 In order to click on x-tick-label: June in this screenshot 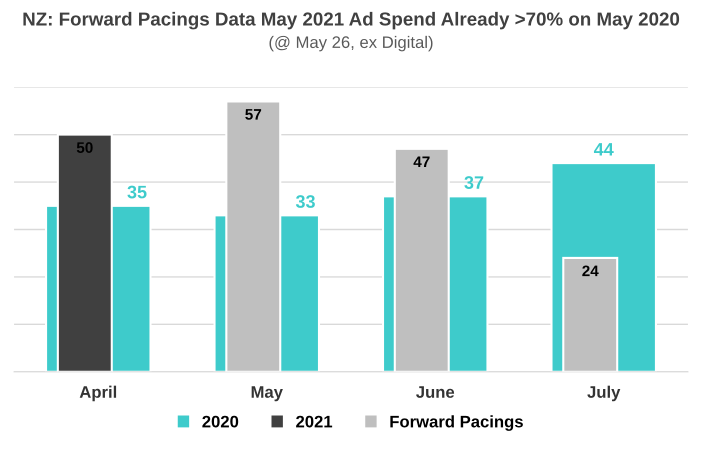, I will do `click(435, 392)`.